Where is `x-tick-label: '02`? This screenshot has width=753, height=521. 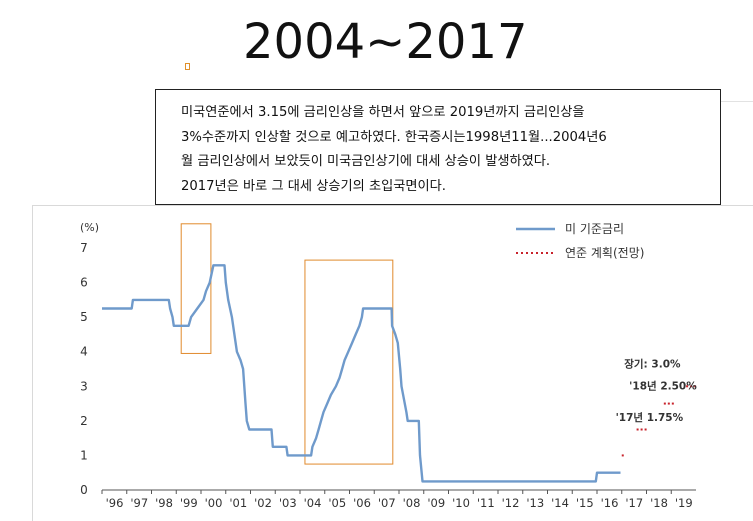
x-tick-label: '02 is located at coordinates (263, 503).